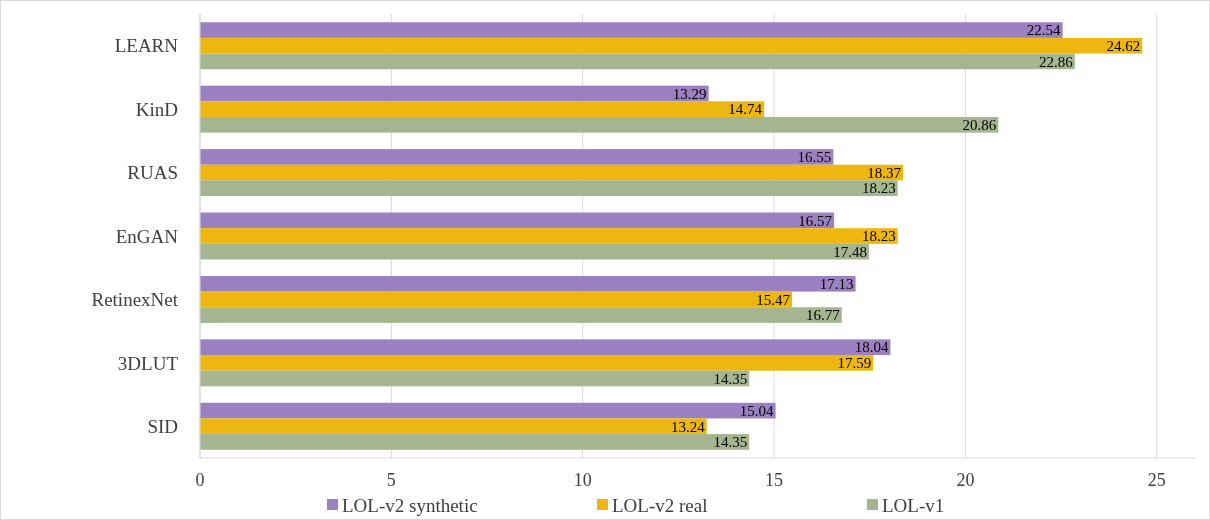 The height and width of the screenshot is (520, 1210). I want to click on x-tick-label: 10, so click(582, 480).